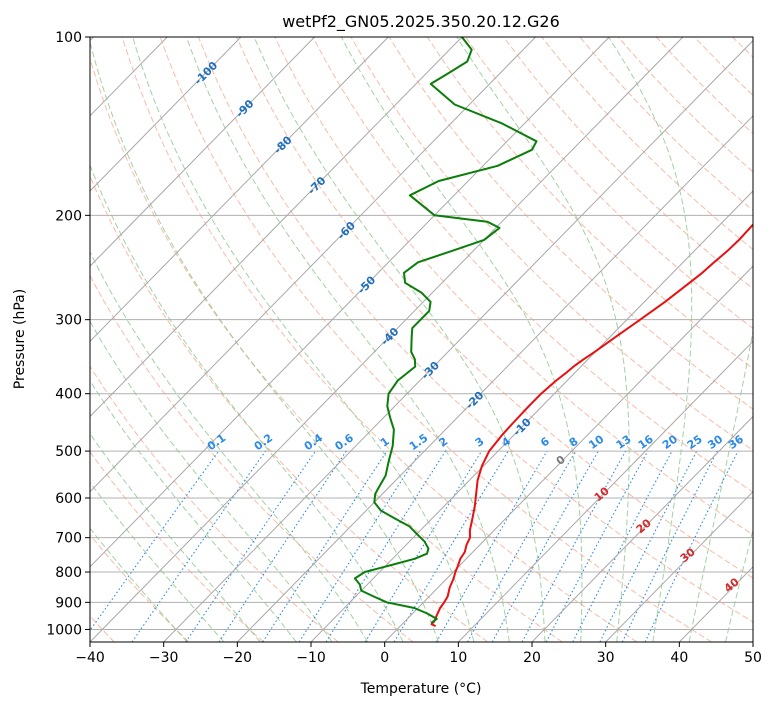 This screenshot has height=708, width=775. What do you see at coordinates (384, 658) in the screenshot?
I see `x-tick-label: 0` at bounding box center [384, 658].